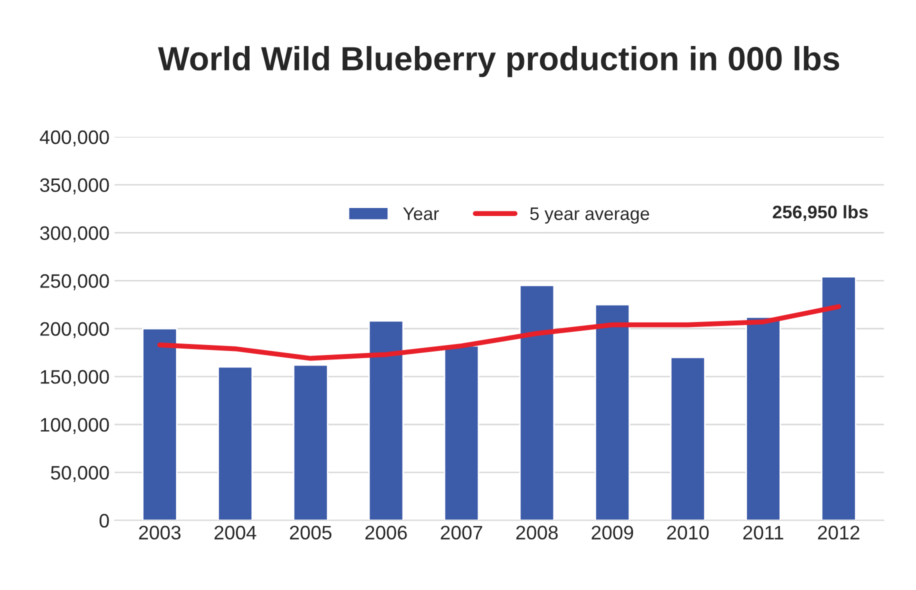 The image size is (916, 590). What do you see at coordinates (537, 533) in the screenshot?
I see `x-tick-label: 2008` at bounding box center [537, 533].